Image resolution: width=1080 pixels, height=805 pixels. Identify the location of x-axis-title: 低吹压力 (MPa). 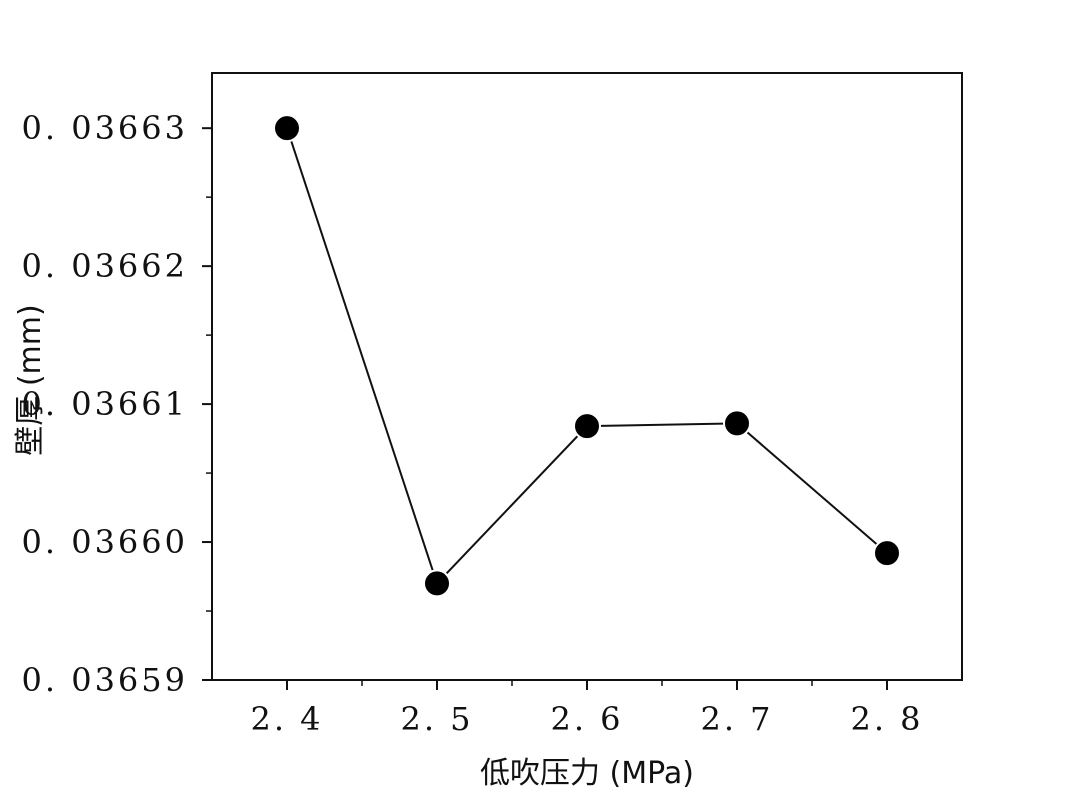
(587, 773).